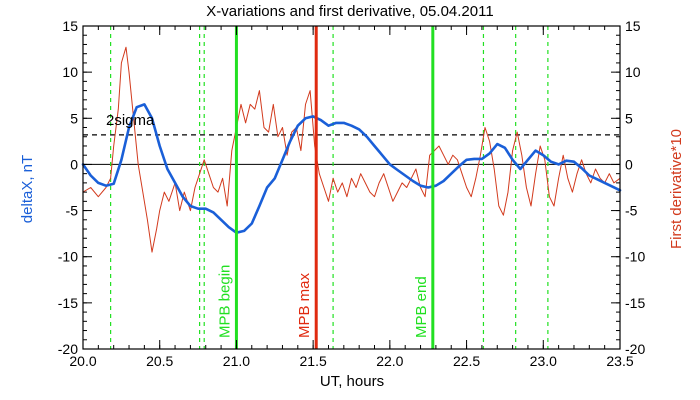 The image size is (700, 400). What do you see at coordinates (676, 189) in the screenshot?
I see `y-axis-title-right: First derivative*10` at bounding box center [676, 189].